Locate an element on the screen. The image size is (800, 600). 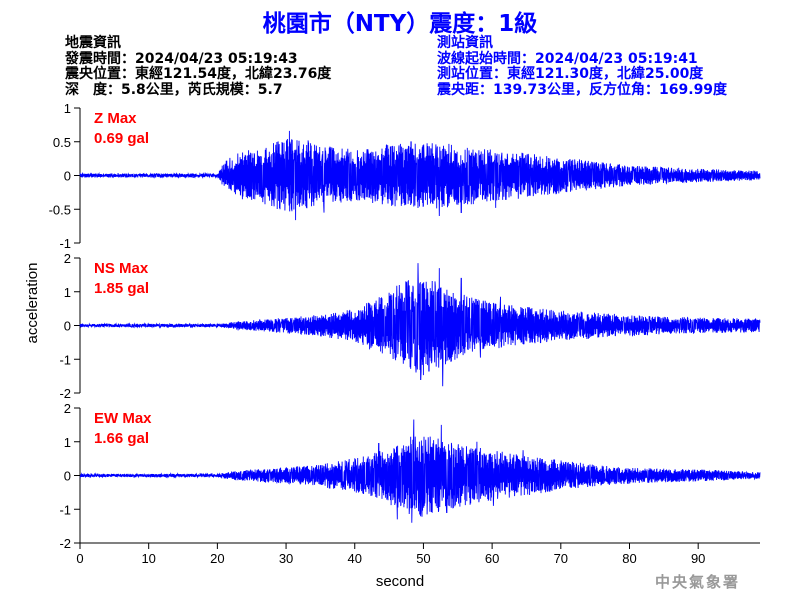
epicentral-distance: 震央距：139.73公里，反方位角：169.99度 is located at coordinates (582, 89).